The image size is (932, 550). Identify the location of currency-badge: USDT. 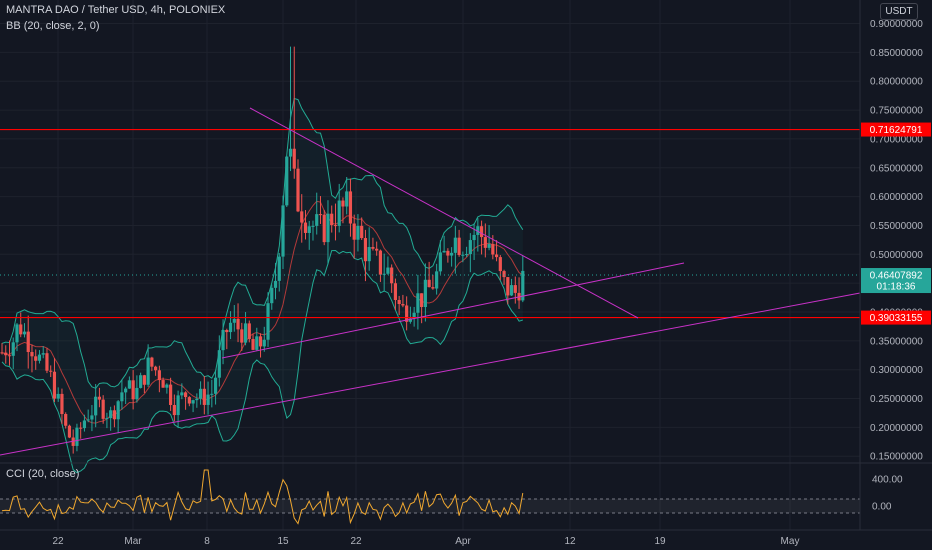
(899, 11).